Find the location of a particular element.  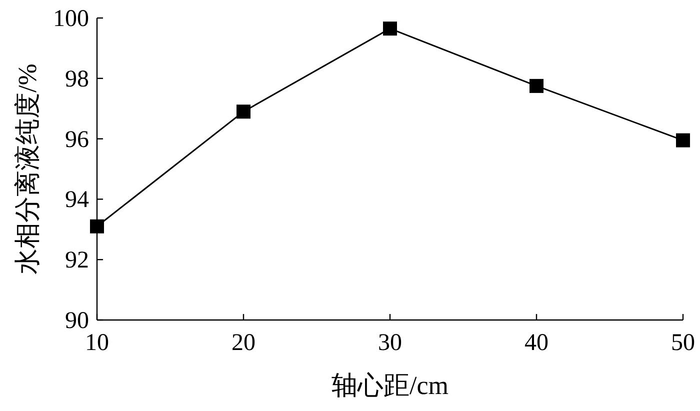

y-tick-label: 98 is located at coordinates (77, 79).